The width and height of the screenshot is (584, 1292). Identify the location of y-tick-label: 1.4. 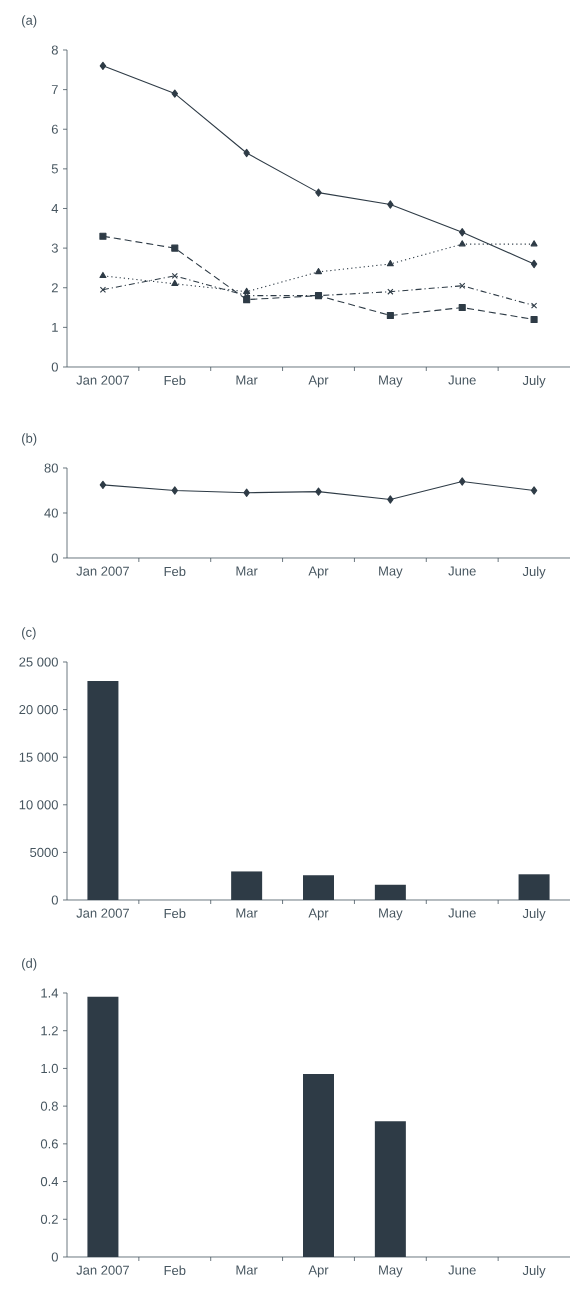
(50, 993).